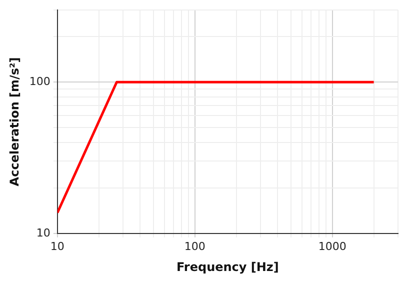  What do you see at coordinates (227, 267) in the screenshot?
I see `x-axis-title: Frequency [Hz]` at bounding box center [227, 267].